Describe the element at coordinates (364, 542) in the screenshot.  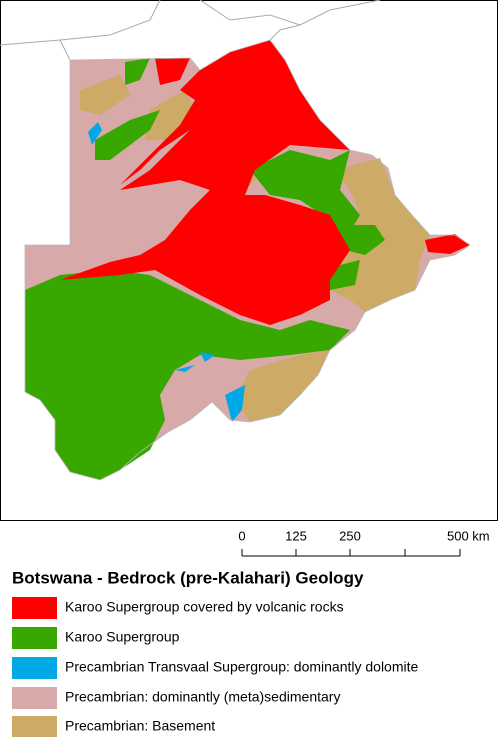
I see `scale-bar: 0 125 250 500 km` at that location.